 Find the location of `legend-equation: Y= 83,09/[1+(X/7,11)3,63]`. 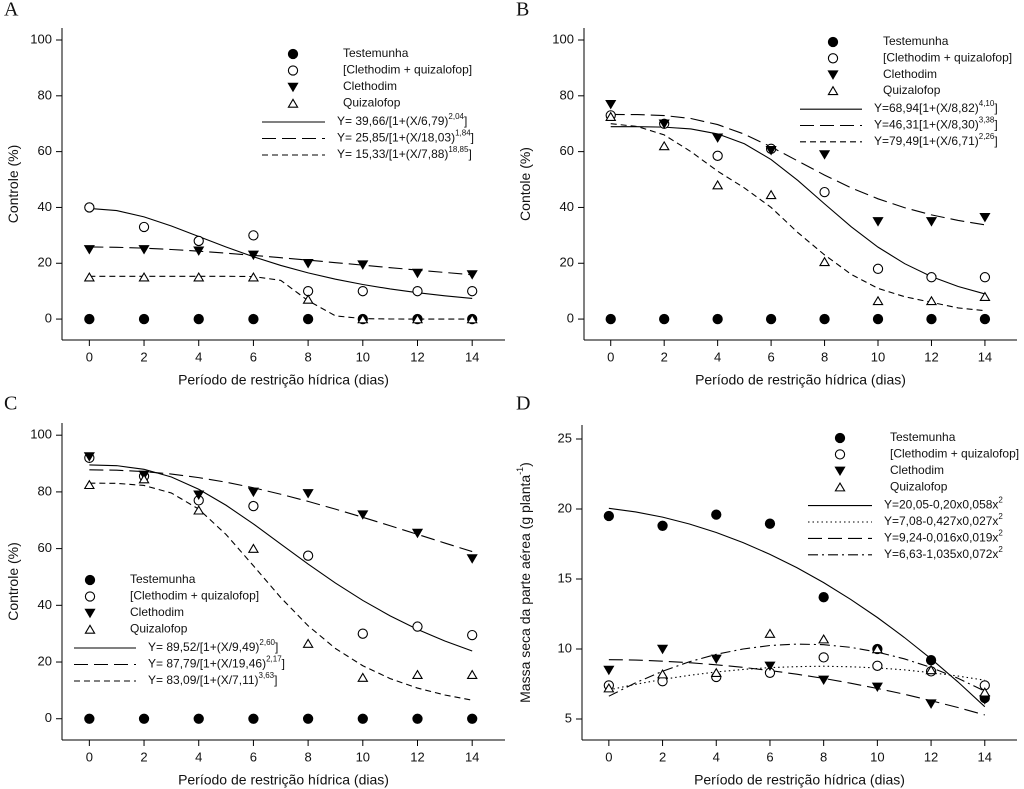

legend-equation: Y= 83,09/[1+(X/7,11)3,63] is located at coordinates (212, 679).